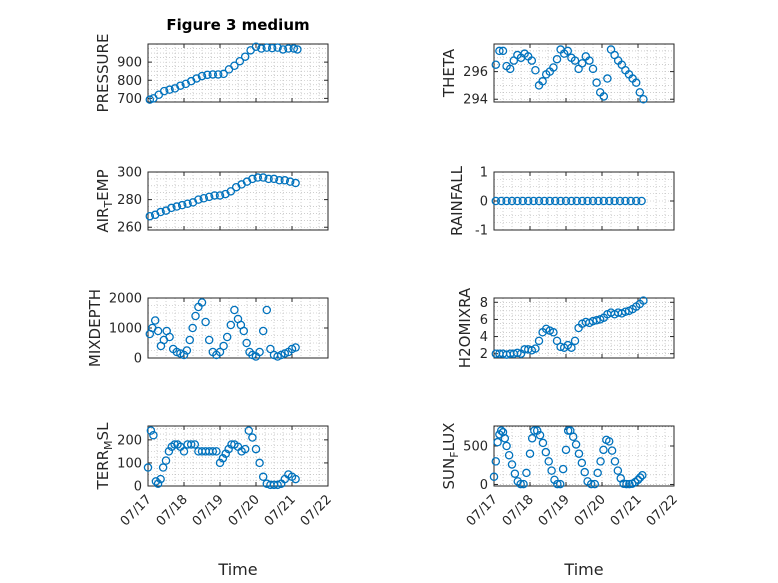 This screenshot has height=583, width=778. I want to click on y-tick-label: 260, so click(129, 228).